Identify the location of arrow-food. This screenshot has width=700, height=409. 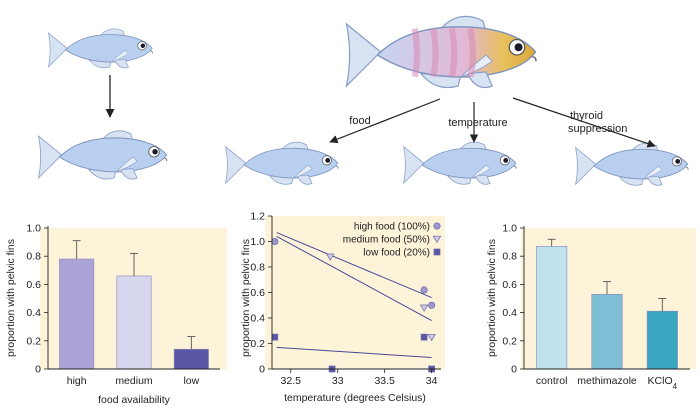
(385, 121).